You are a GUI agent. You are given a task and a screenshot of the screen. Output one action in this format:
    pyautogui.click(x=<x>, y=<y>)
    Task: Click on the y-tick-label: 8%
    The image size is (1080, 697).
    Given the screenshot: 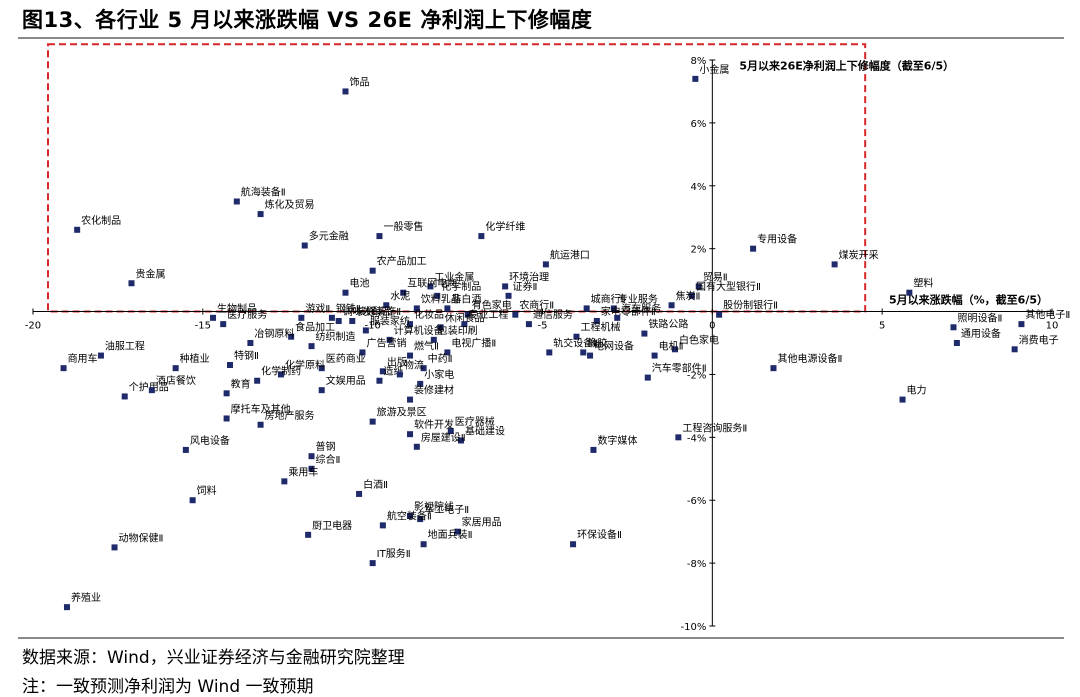 What is the action you would take?
    pyautogui.click(x=698, y=61)
    